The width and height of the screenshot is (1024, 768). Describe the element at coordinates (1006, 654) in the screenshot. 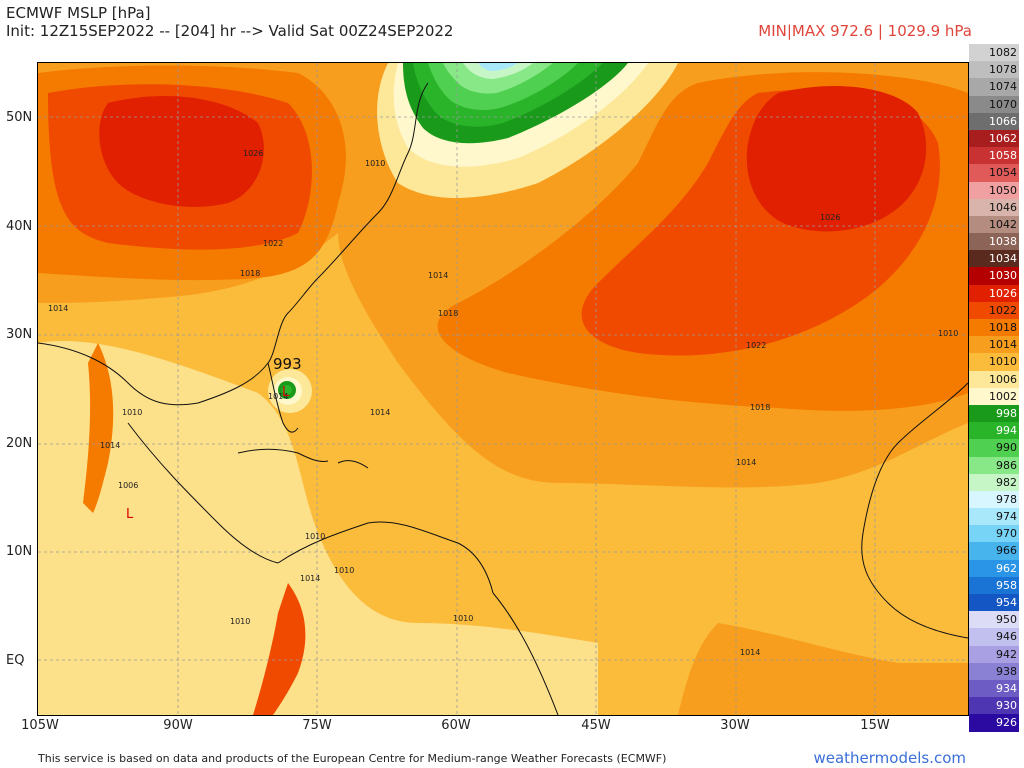

I see `colorbar-label: 942` at that location.